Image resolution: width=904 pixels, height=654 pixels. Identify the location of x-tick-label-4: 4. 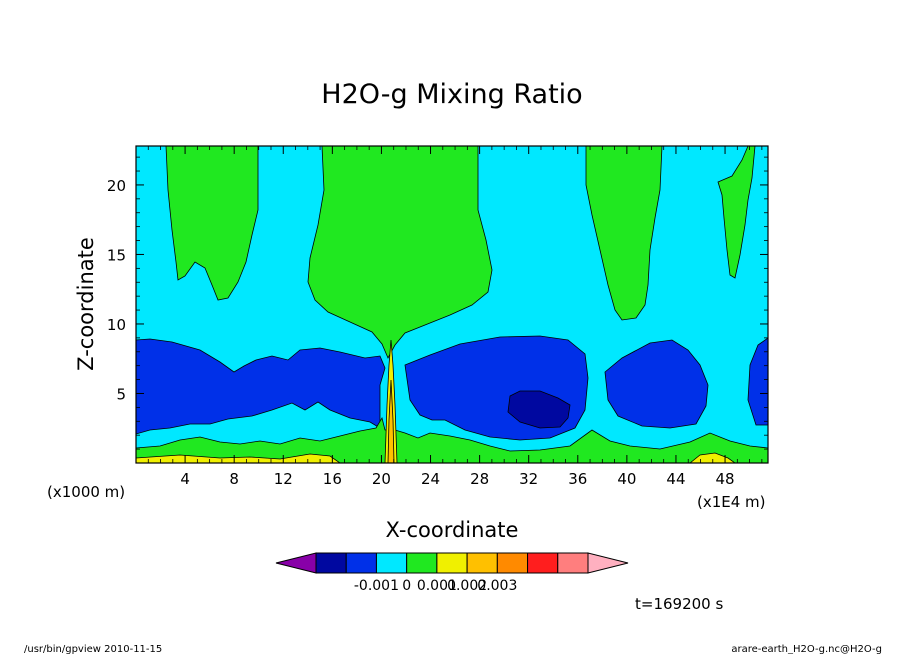
(185, 479).